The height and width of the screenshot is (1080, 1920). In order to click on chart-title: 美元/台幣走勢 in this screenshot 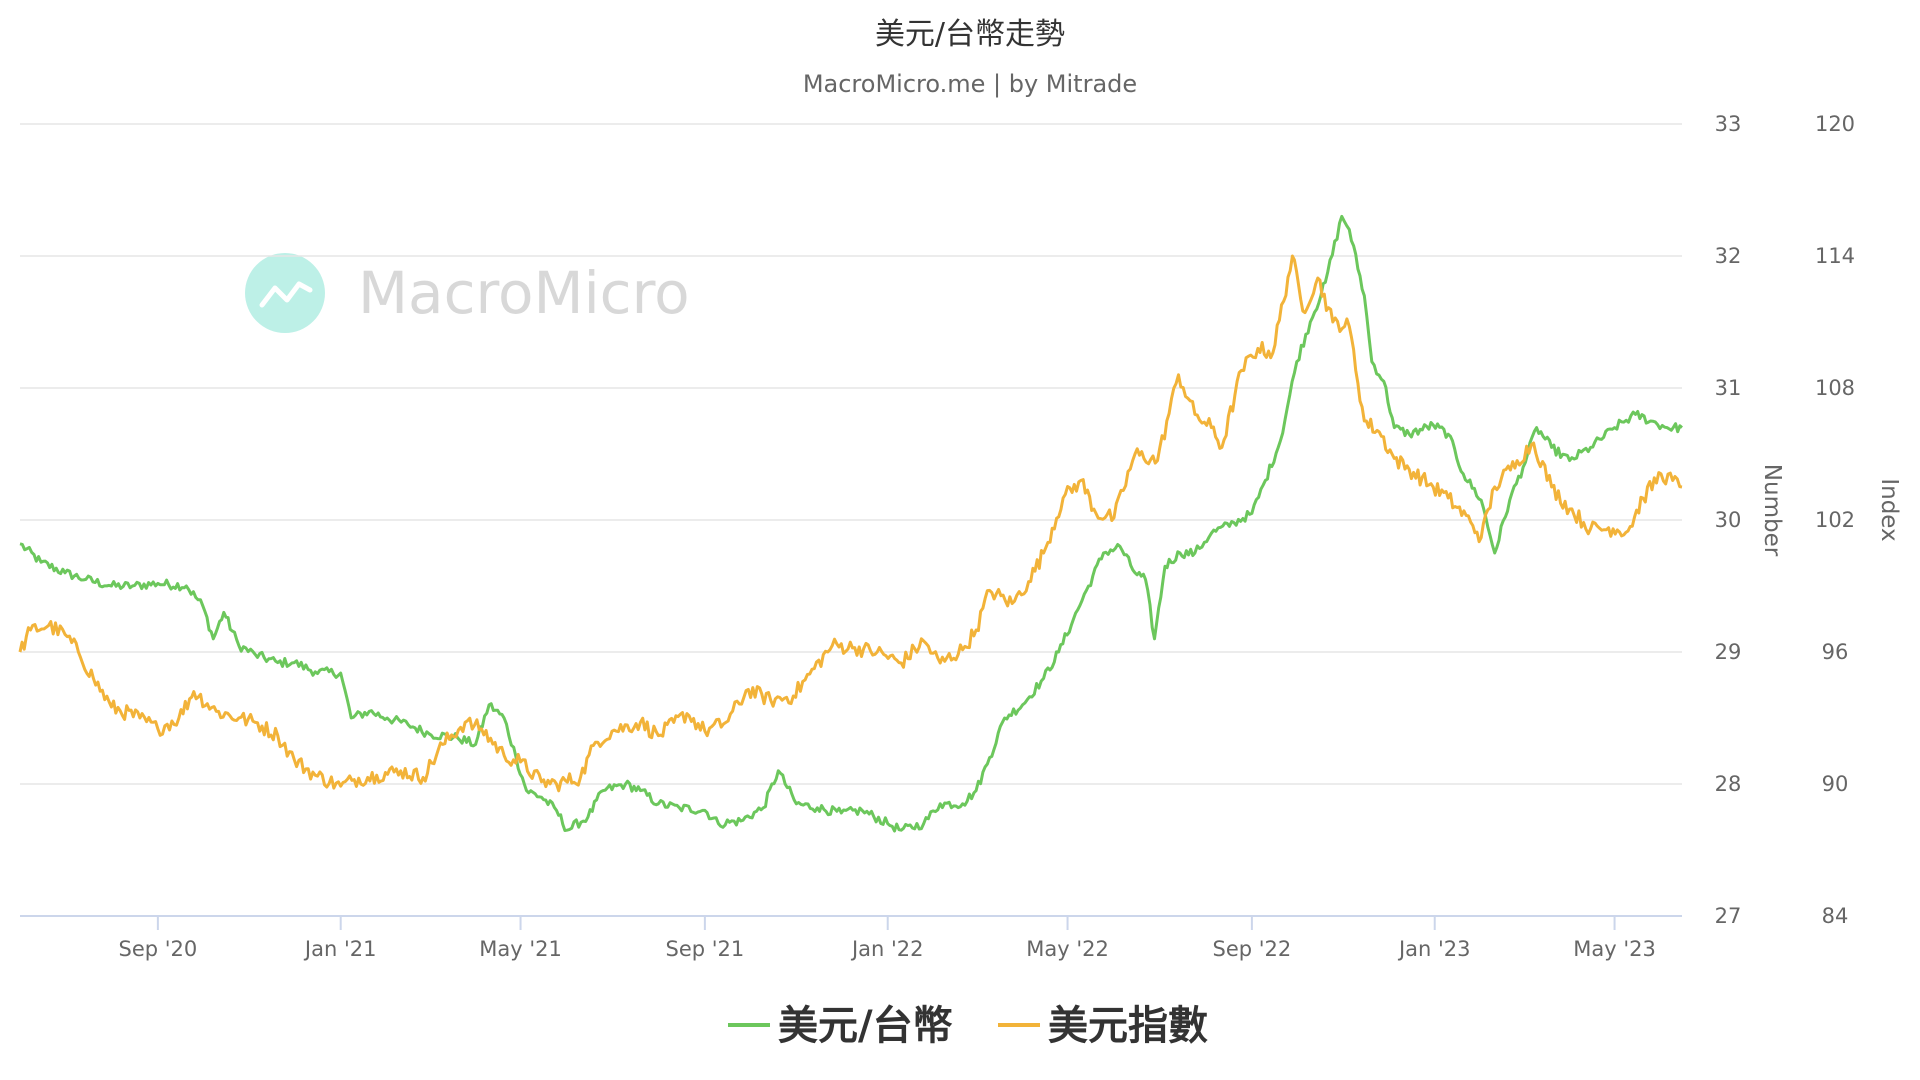, I will do `click(970, 34)`.